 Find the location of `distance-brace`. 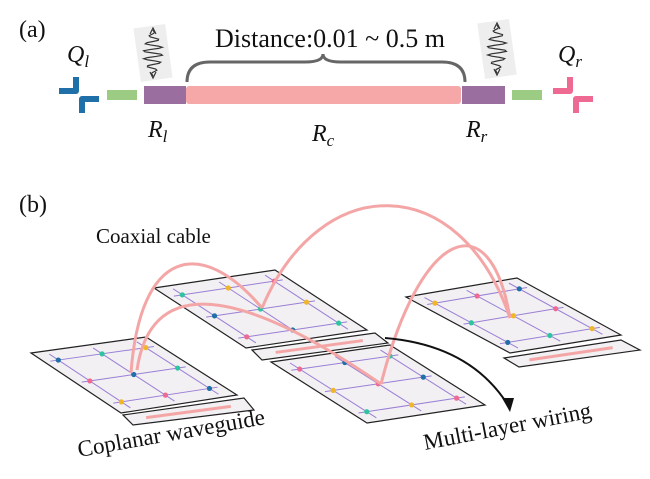

distance-brace is located at coordinates (326, 68).